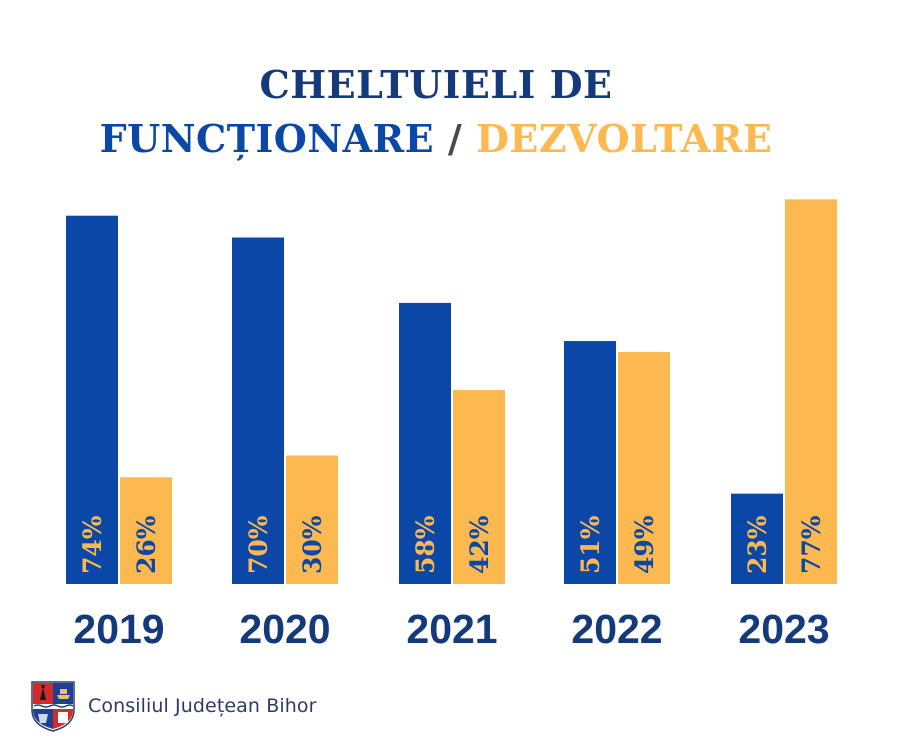 This screenshot has height=754, width=900. I want to click on data-label-funcționare-2019: 74%, so click(92, 544).